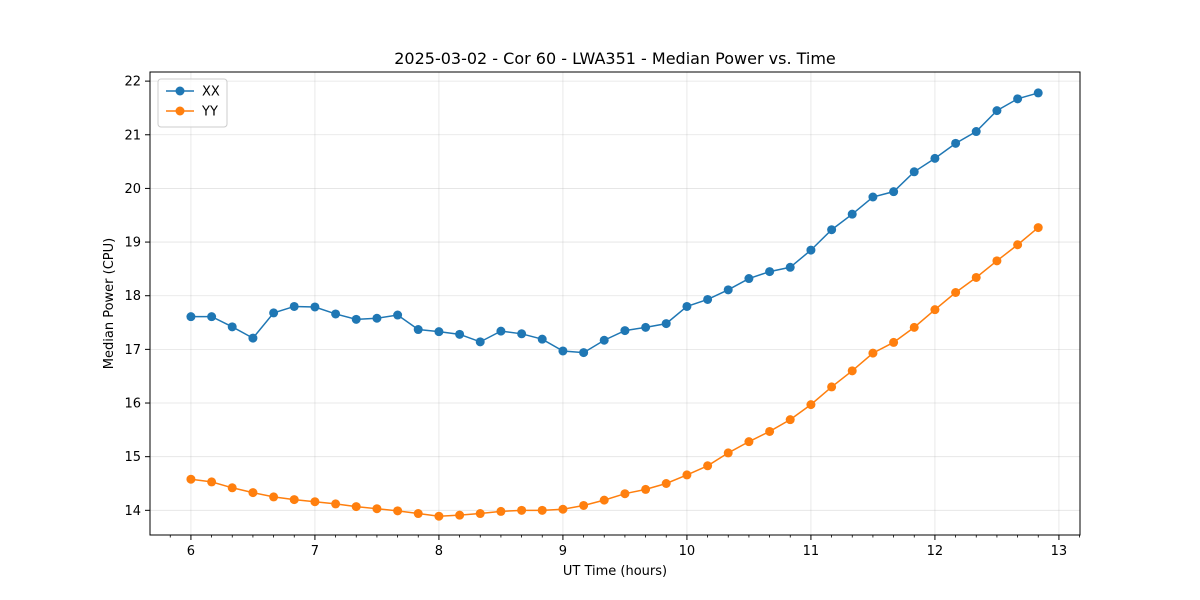  Describe the element at coordinates (615, 571) in the screenshot. I see `x-axis-label: UT Time (hours)` at that location.